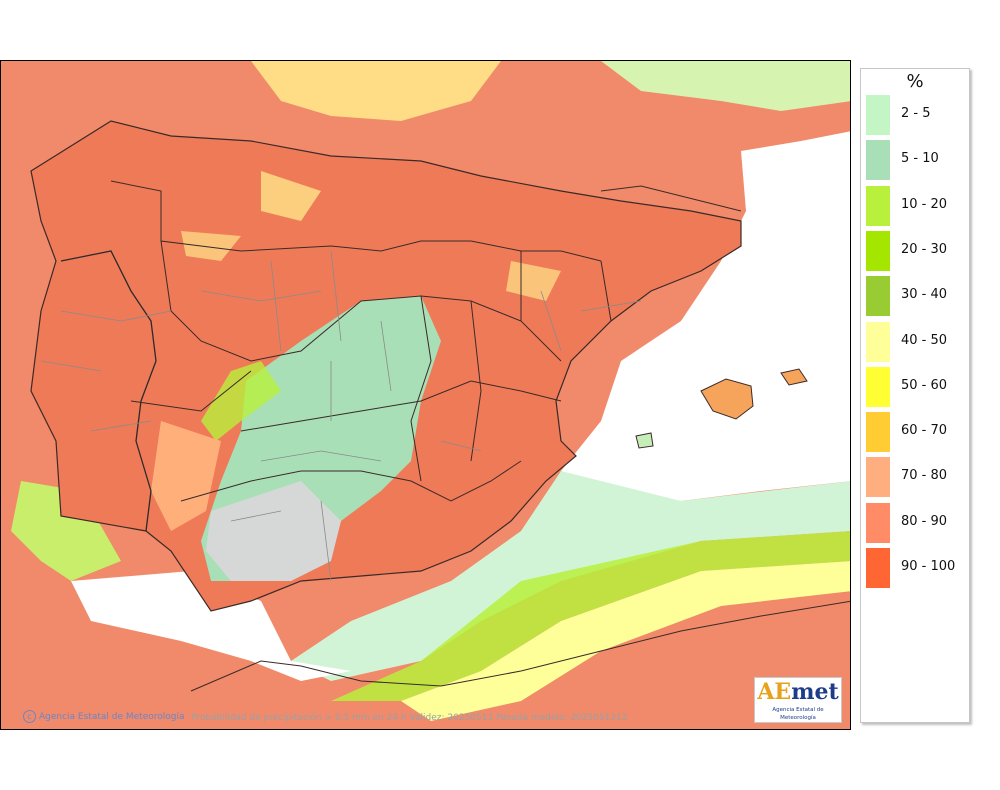 This screenshot has width=1000, height=790. I want to click on portugal-border, so click(108, 391).